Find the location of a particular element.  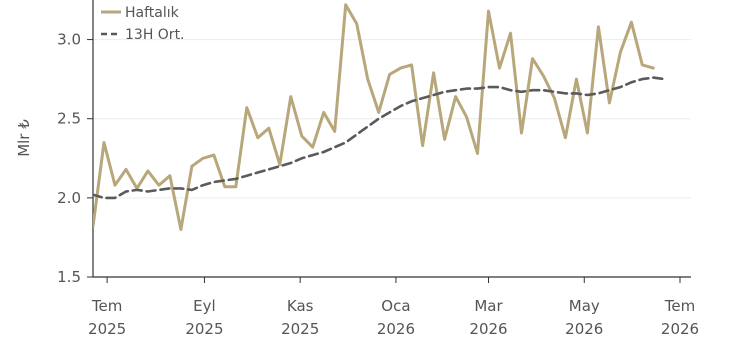

y-tick-label: 2.0 is located at coordinates (69, 198).